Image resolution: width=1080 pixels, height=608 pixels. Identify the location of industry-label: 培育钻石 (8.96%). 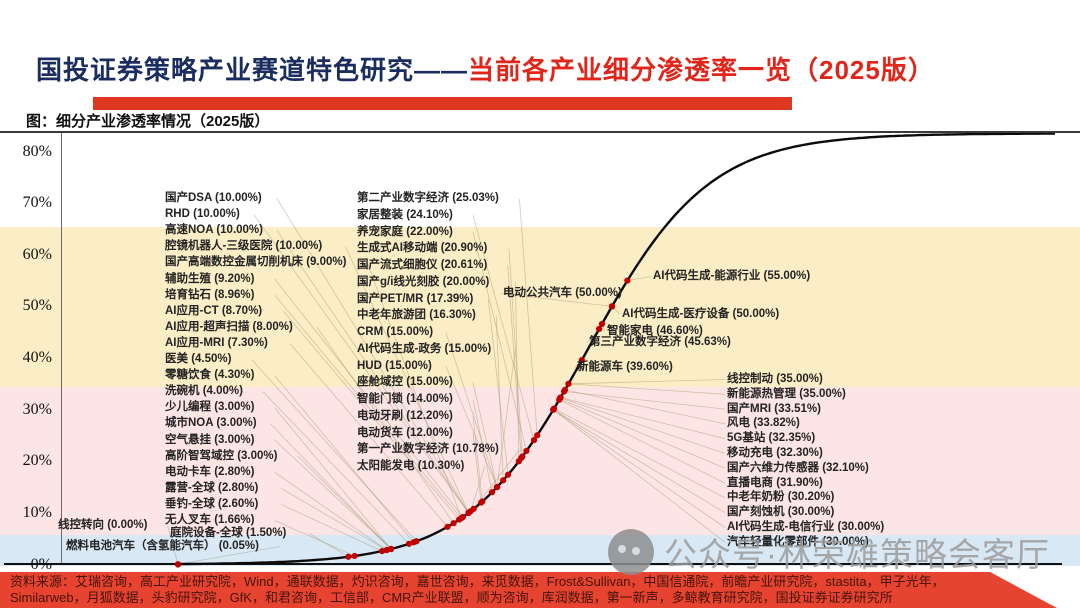
(210, 294).